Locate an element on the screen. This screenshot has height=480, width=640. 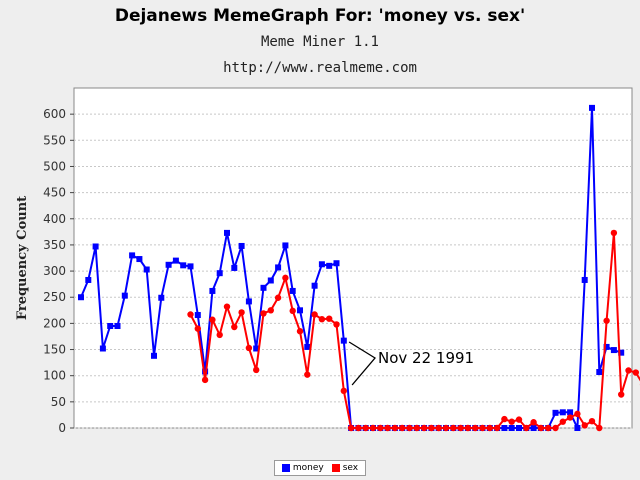
legend-swatch-money is located at coordinates (285, 468).